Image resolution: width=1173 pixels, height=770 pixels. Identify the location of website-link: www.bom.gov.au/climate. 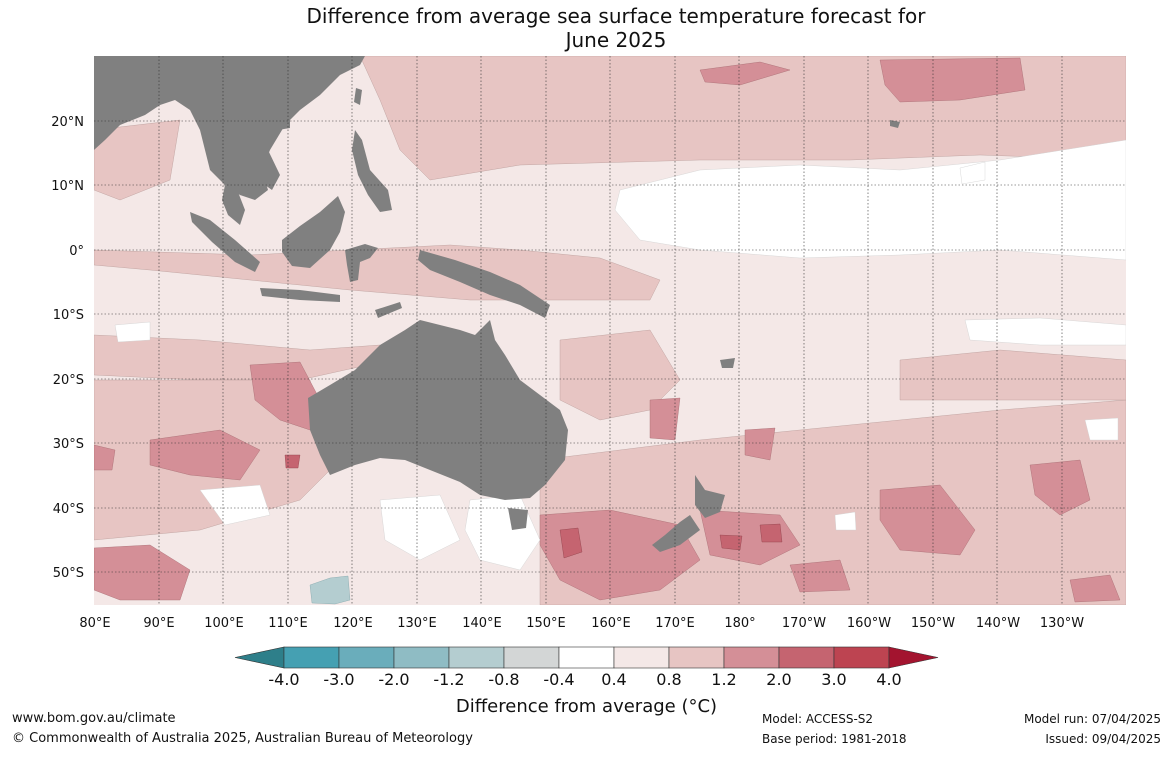
(94, 718).